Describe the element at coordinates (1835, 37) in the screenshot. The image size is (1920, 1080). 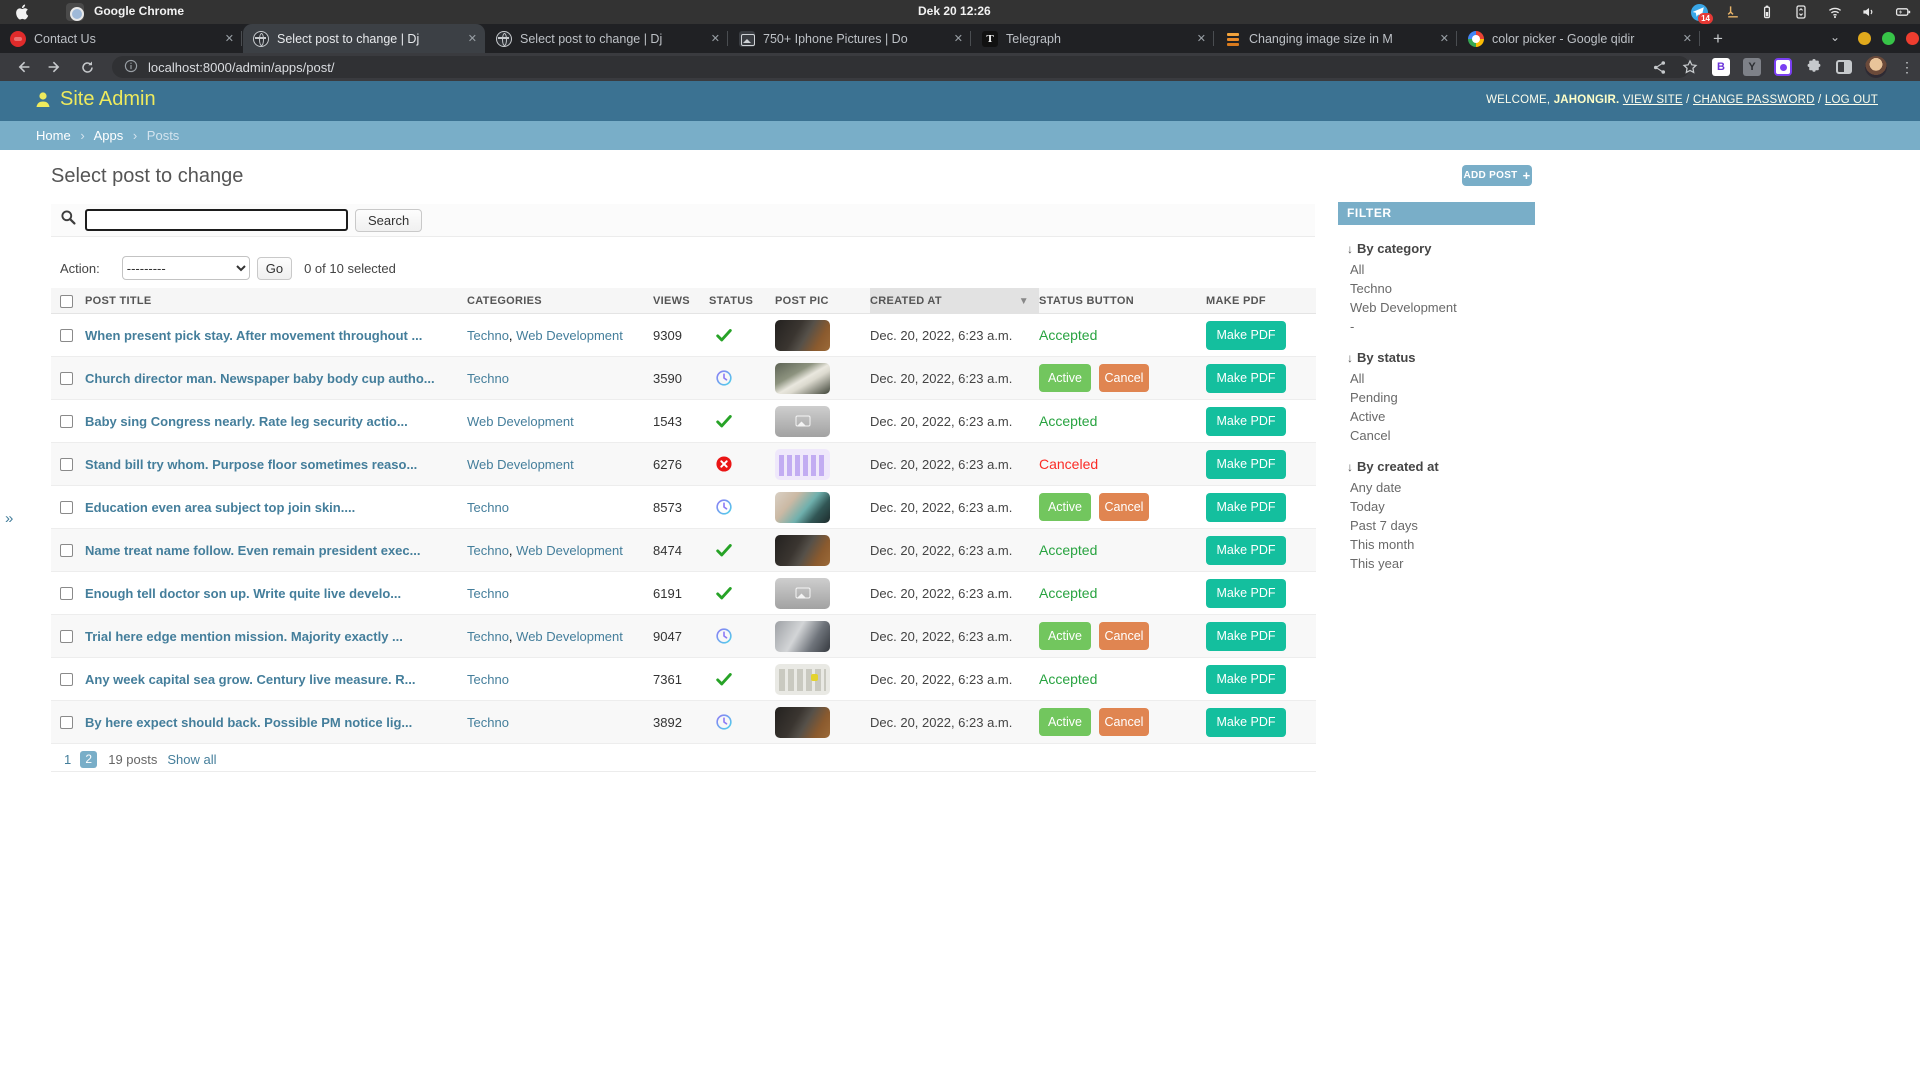
I see `tab-search-chevron-icon: ⌄` at that location.